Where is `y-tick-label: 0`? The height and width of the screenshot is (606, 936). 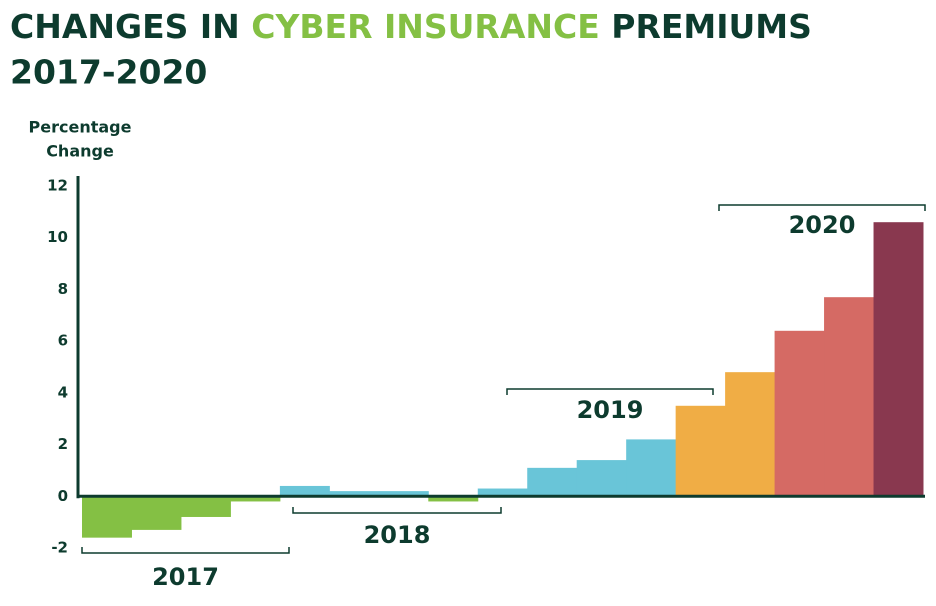
y-tick-label: 0 is located at coordinates (63, 496).